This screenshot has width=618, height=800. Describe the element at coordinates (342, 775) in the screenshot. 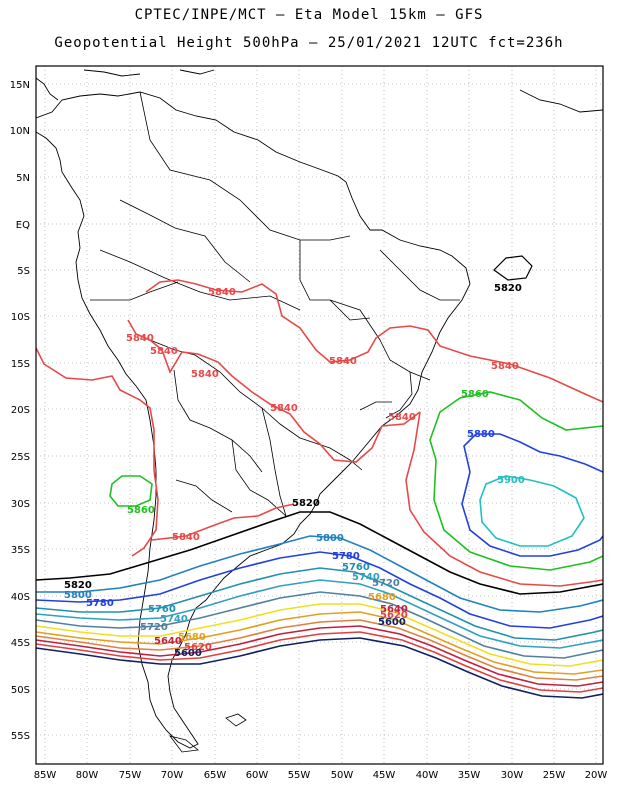

I see `lon-tick: 50W` at that location.